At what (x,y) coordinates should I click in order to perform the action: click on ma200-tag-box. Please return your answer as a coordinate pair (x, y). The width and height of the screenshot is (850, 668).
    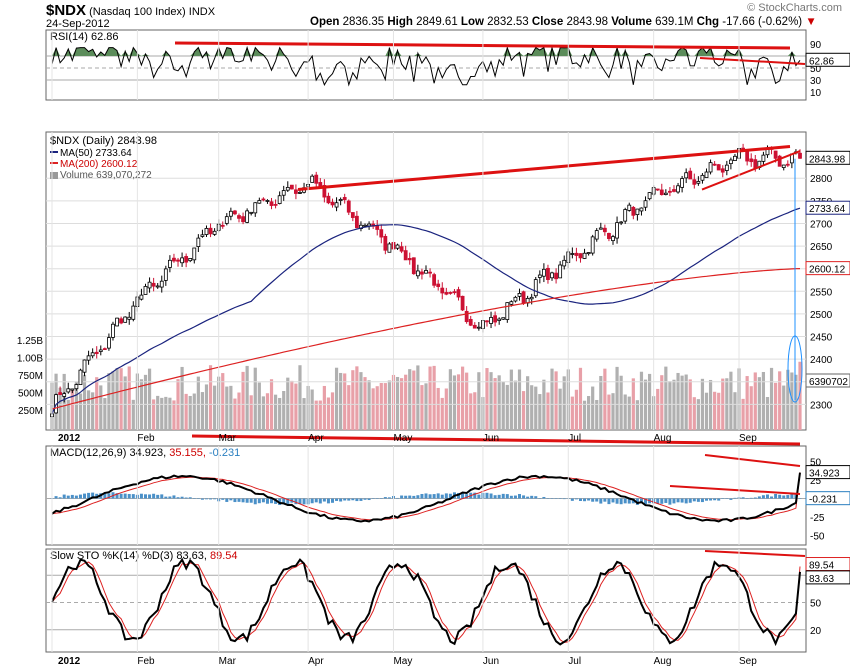
    Looking at the image, I should click on (827, 268).